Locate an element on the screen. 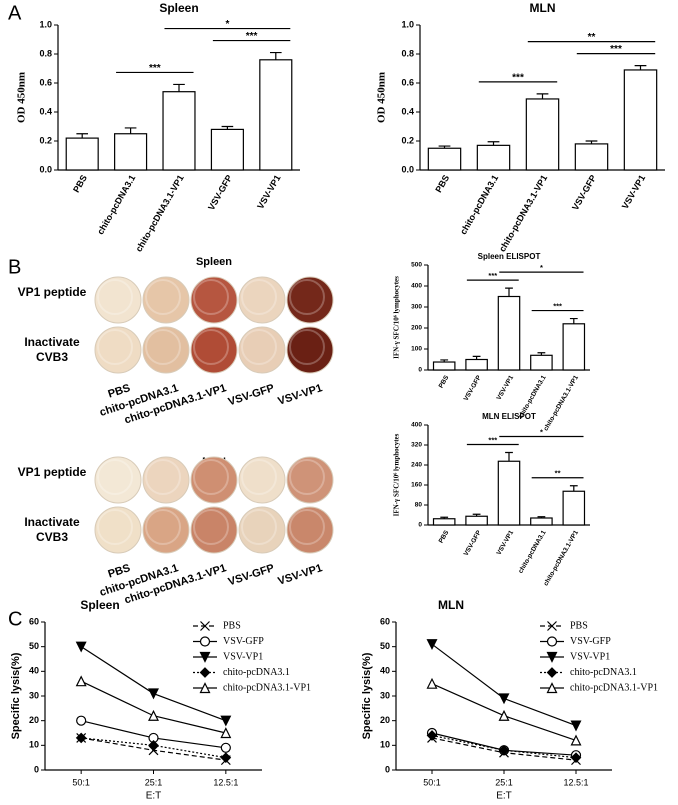 The height and width of the screenshot is (805, 678). y-tick-label: 0.6 is located at coordinates (45, 82).